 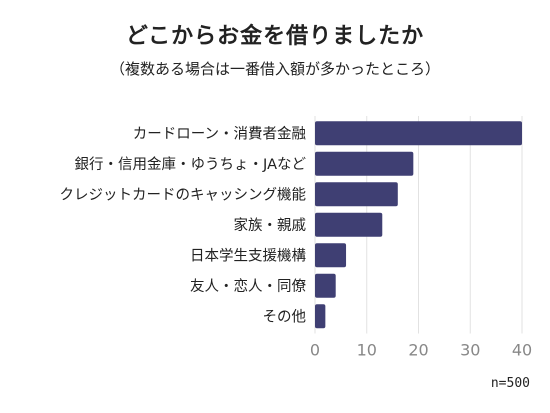 What do you see at coordinates (285, 316) in the screenshot?
I see `category-label: その他` at bounding box center [285, 316].